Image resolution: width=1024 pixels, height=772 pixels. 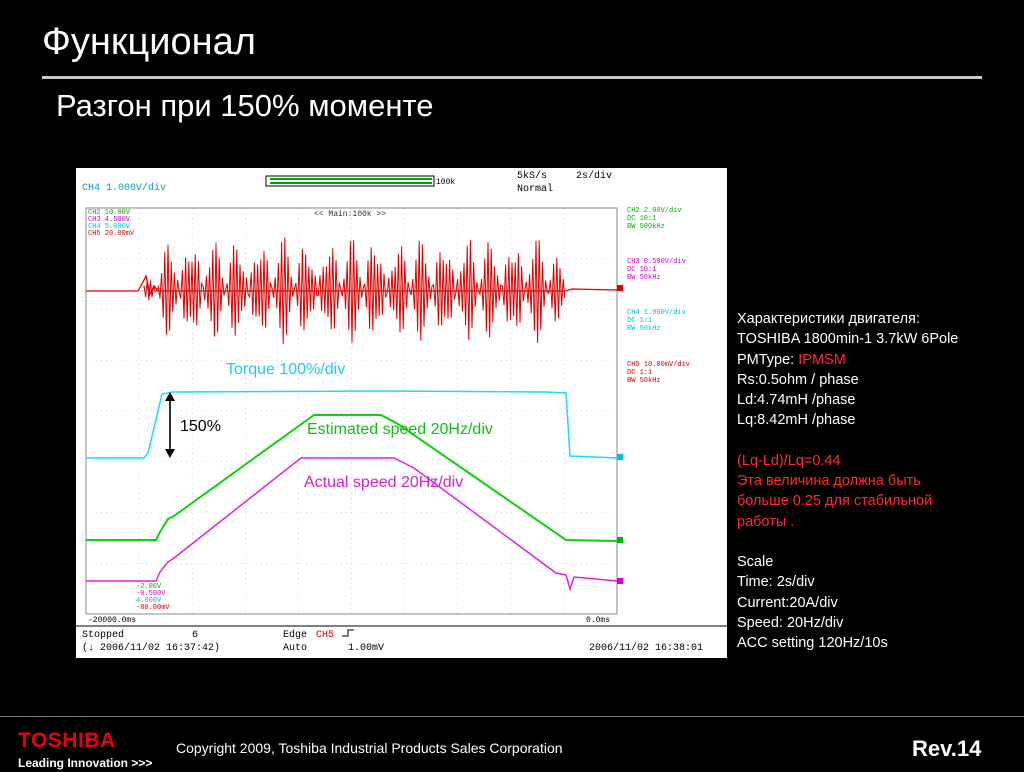 What do you see at coordinates (245, 105) in the screenshot?
I see `slide-subtitle: Разгон при 150% моменте` at bounding box center [245, 105].